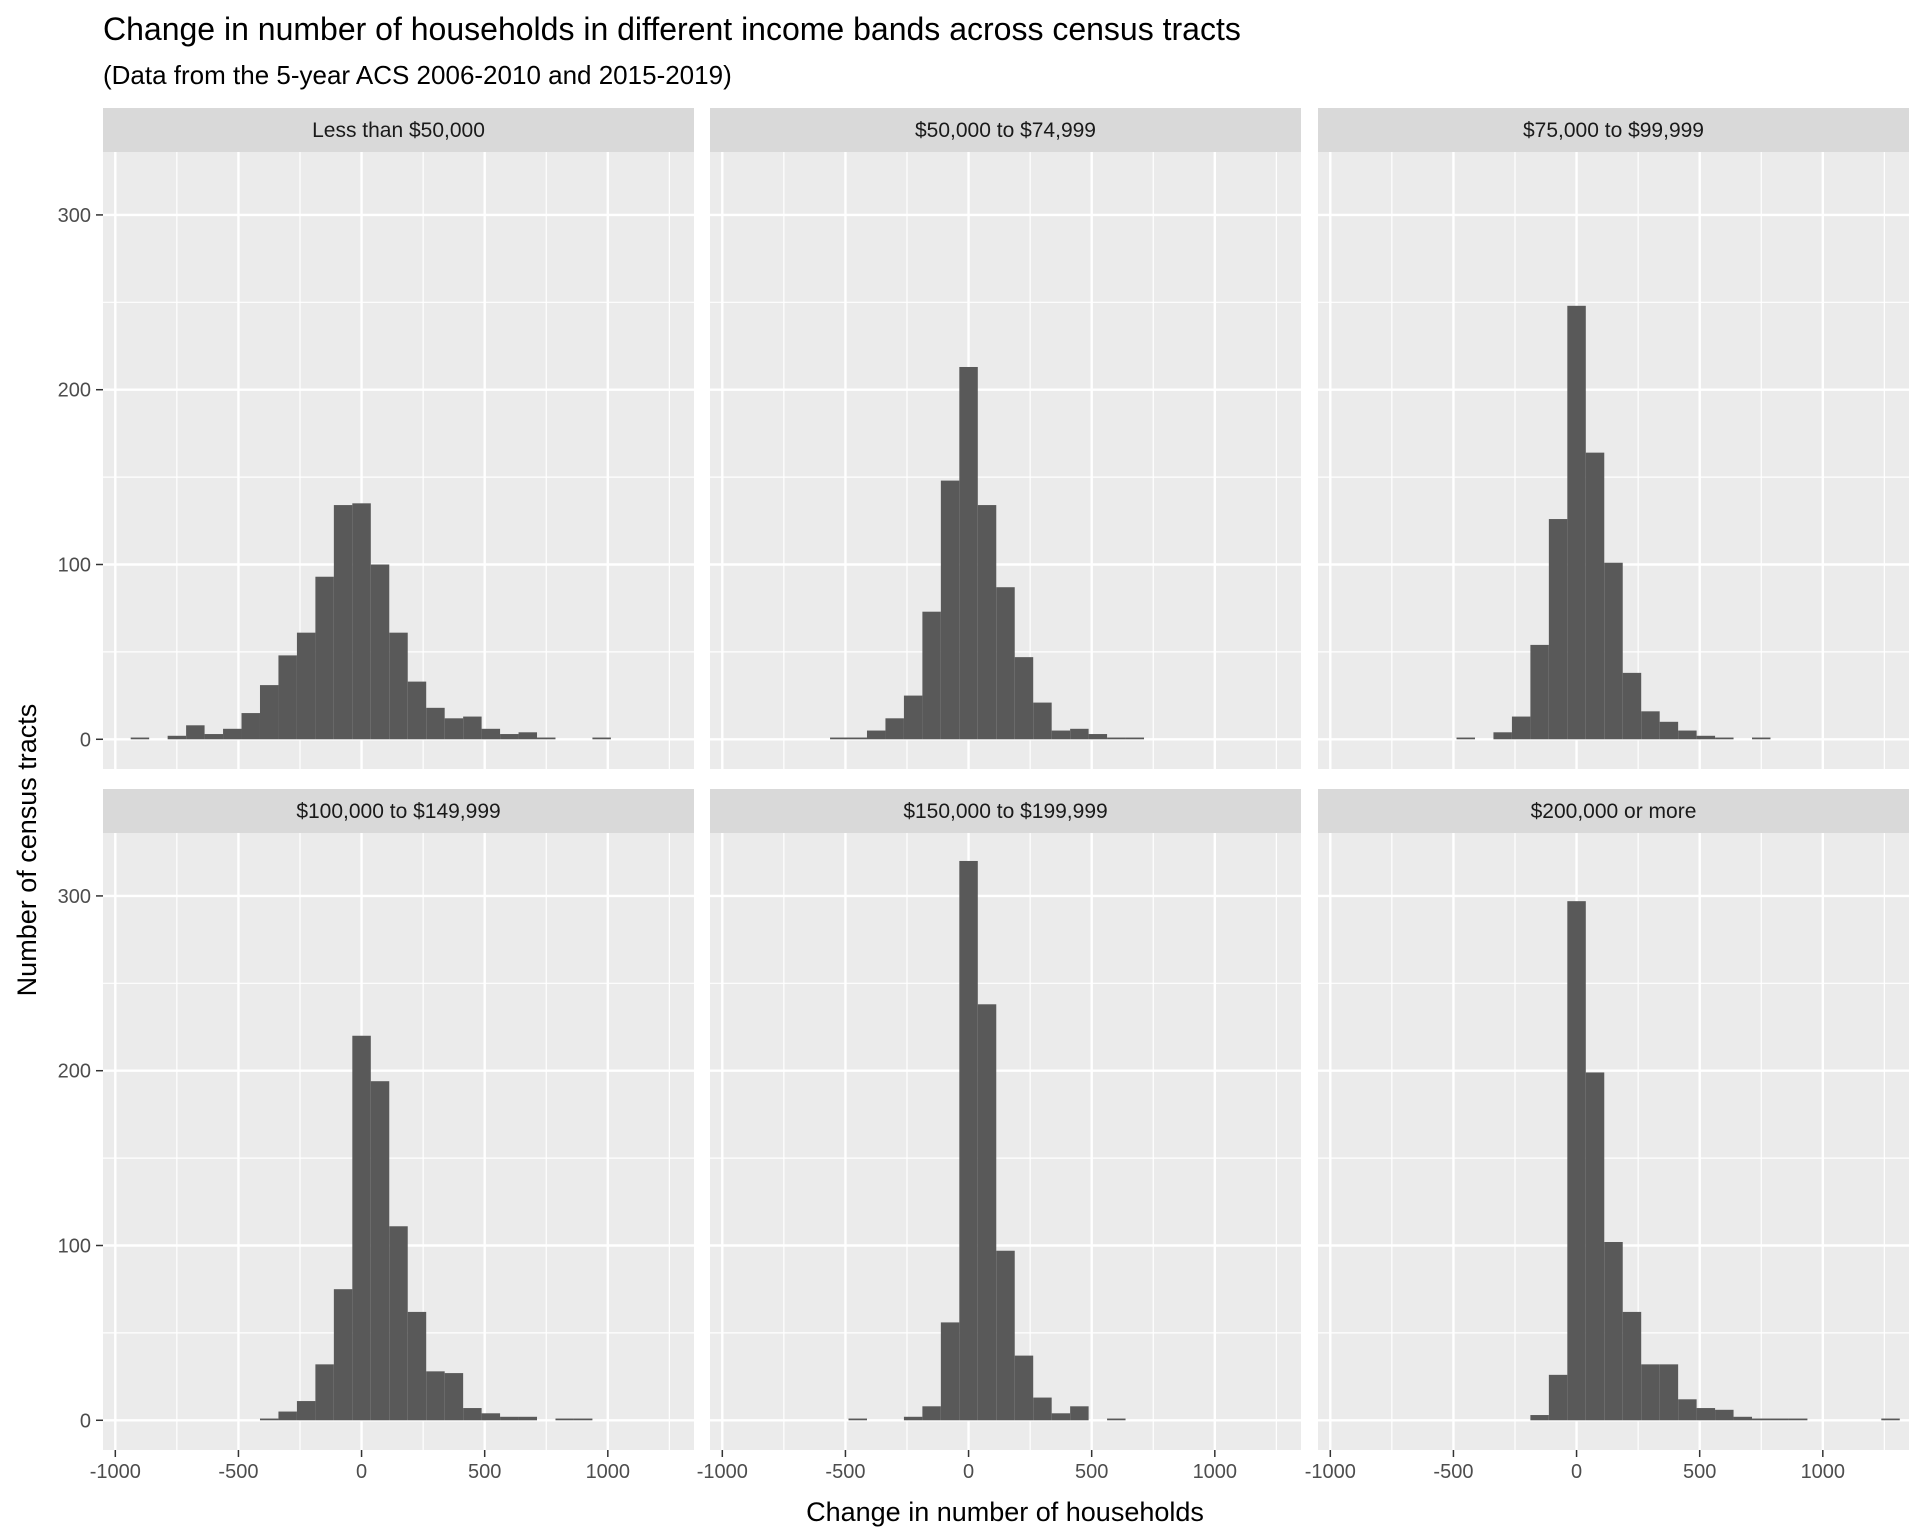 The width and height of the screenshot is (1920, 1536). Describe the element at coordinates (608, 1472) in the screenshot. I see `x-tick-label: 1000` at that location.